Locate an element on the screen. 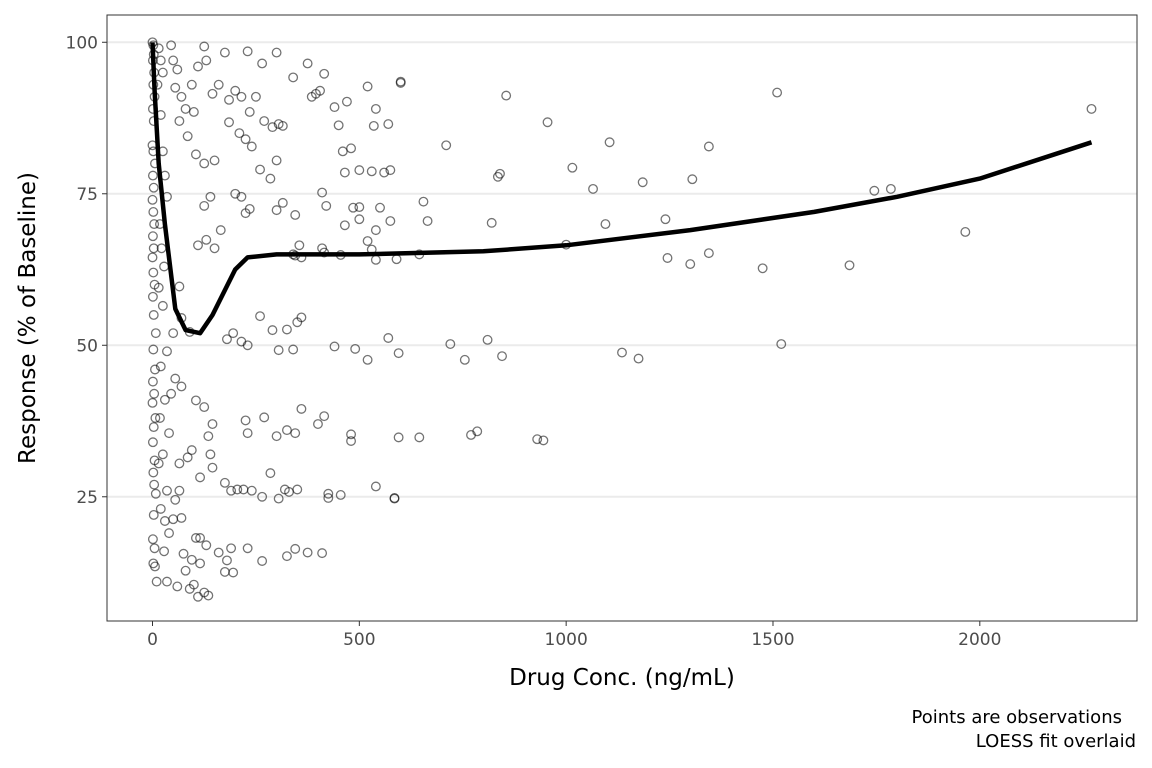 The image size is (1152, 768). y-axis-title: Response (% of Baseline) is located at coordinates (28, 318).